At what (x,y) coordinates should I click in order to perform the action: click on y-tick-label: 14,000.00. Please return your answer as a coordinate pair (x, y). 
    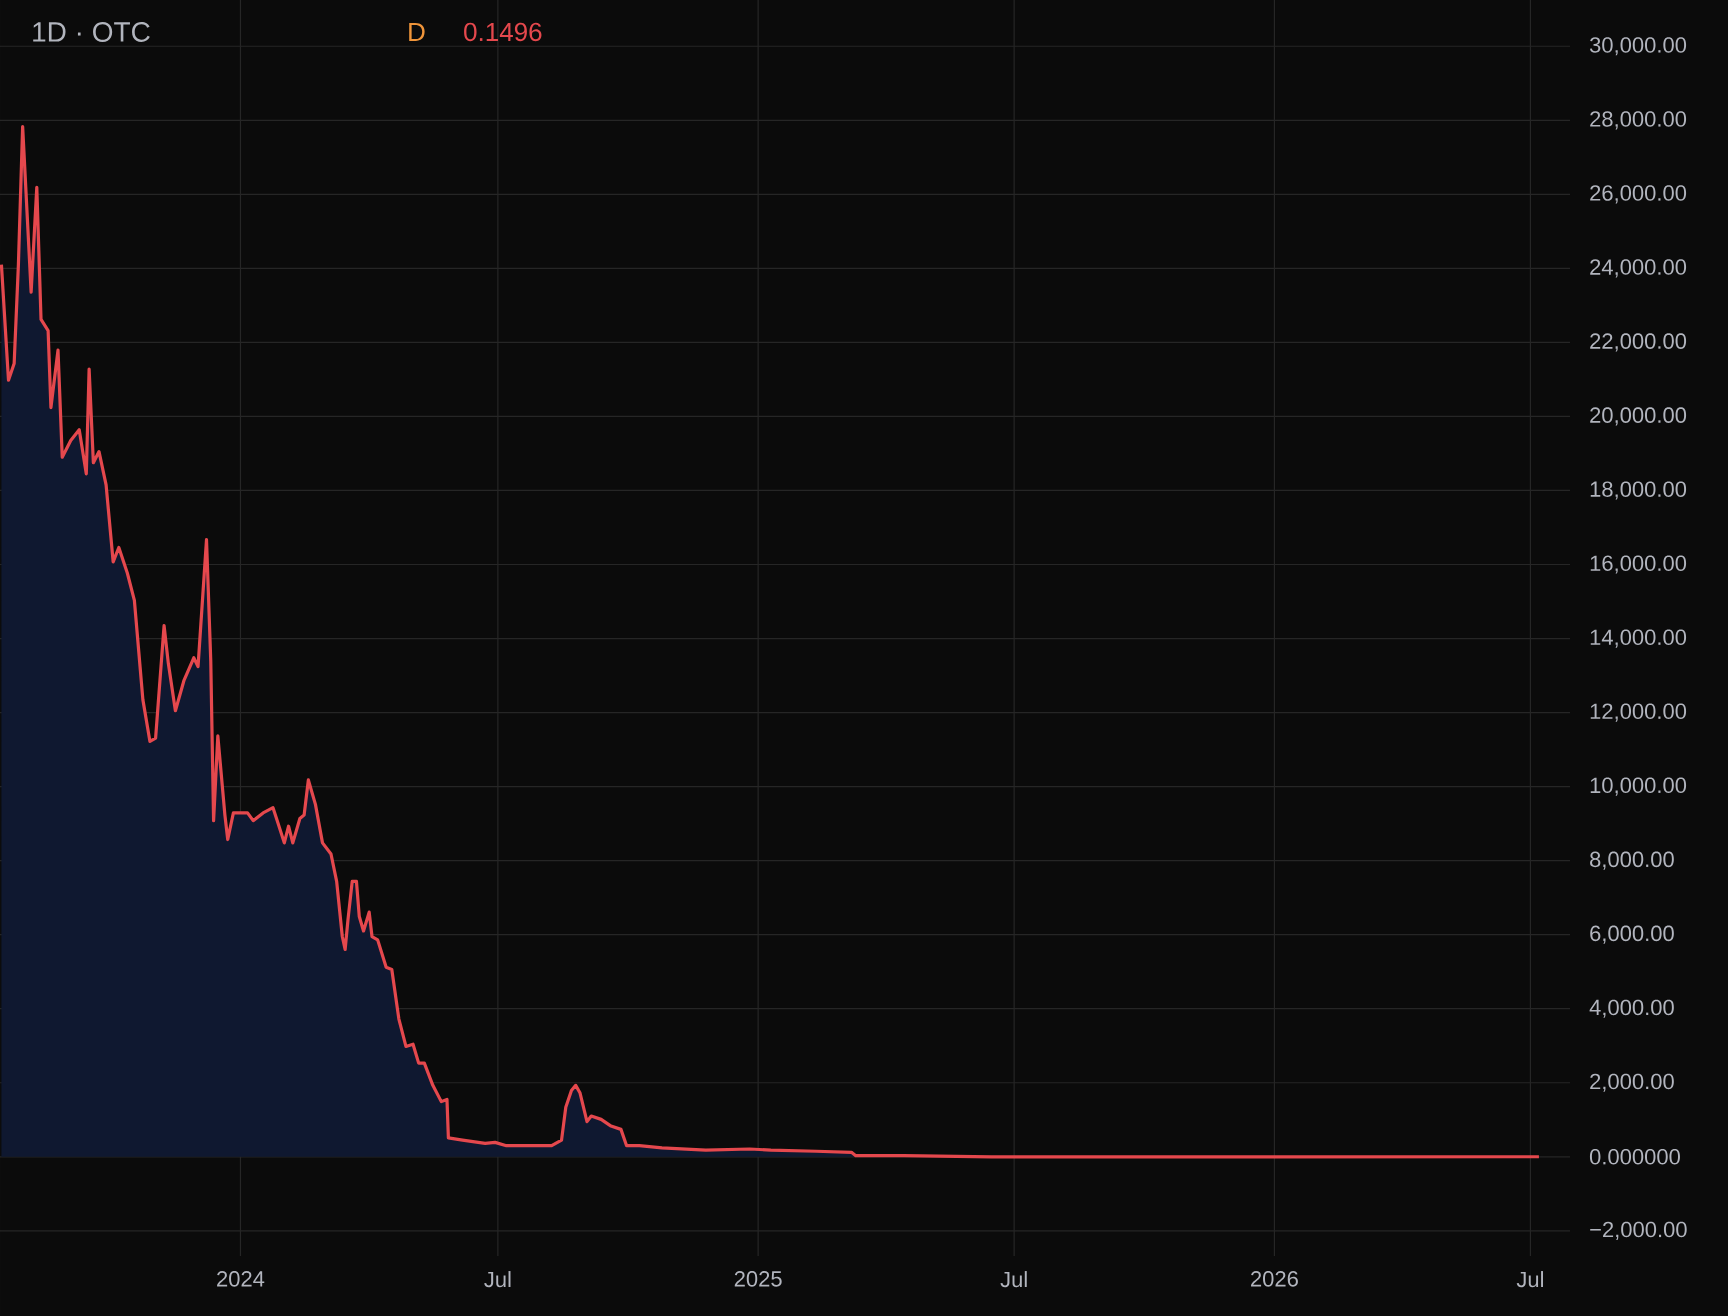
    Looking at the image, I should click on (1638, 638).